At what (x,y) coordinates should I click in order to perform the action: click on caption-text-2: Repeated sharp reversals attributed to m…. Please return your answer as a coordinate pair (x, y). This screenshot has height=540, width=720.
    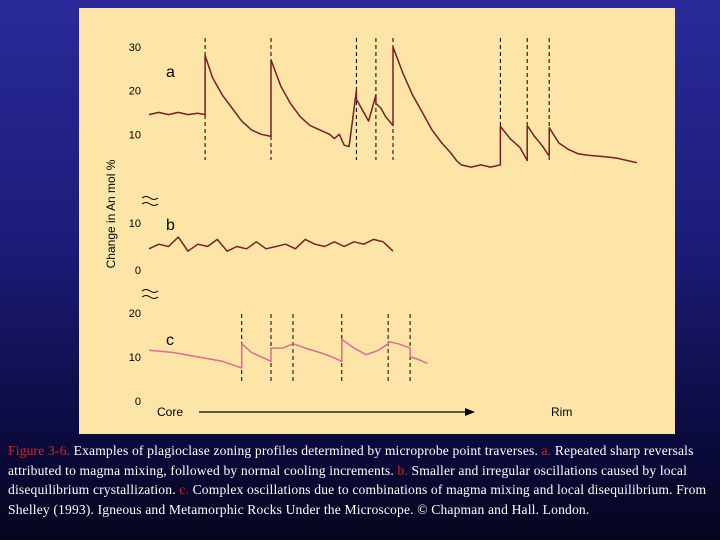
    Looking at the image, I should click on (351, 460).